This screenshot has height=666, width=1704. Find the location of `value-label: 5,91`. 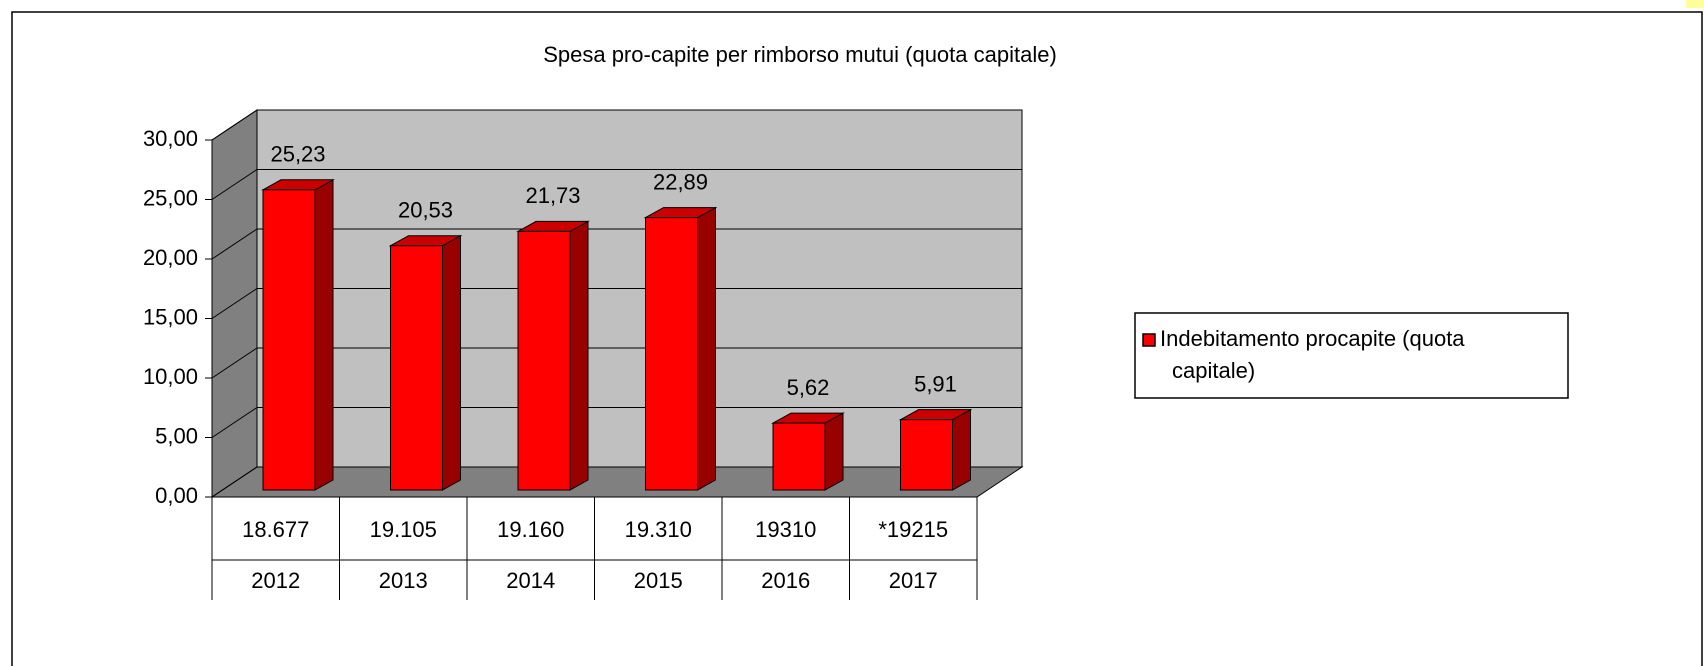

value-label: 5,91 is located at coordinates (935, 383).